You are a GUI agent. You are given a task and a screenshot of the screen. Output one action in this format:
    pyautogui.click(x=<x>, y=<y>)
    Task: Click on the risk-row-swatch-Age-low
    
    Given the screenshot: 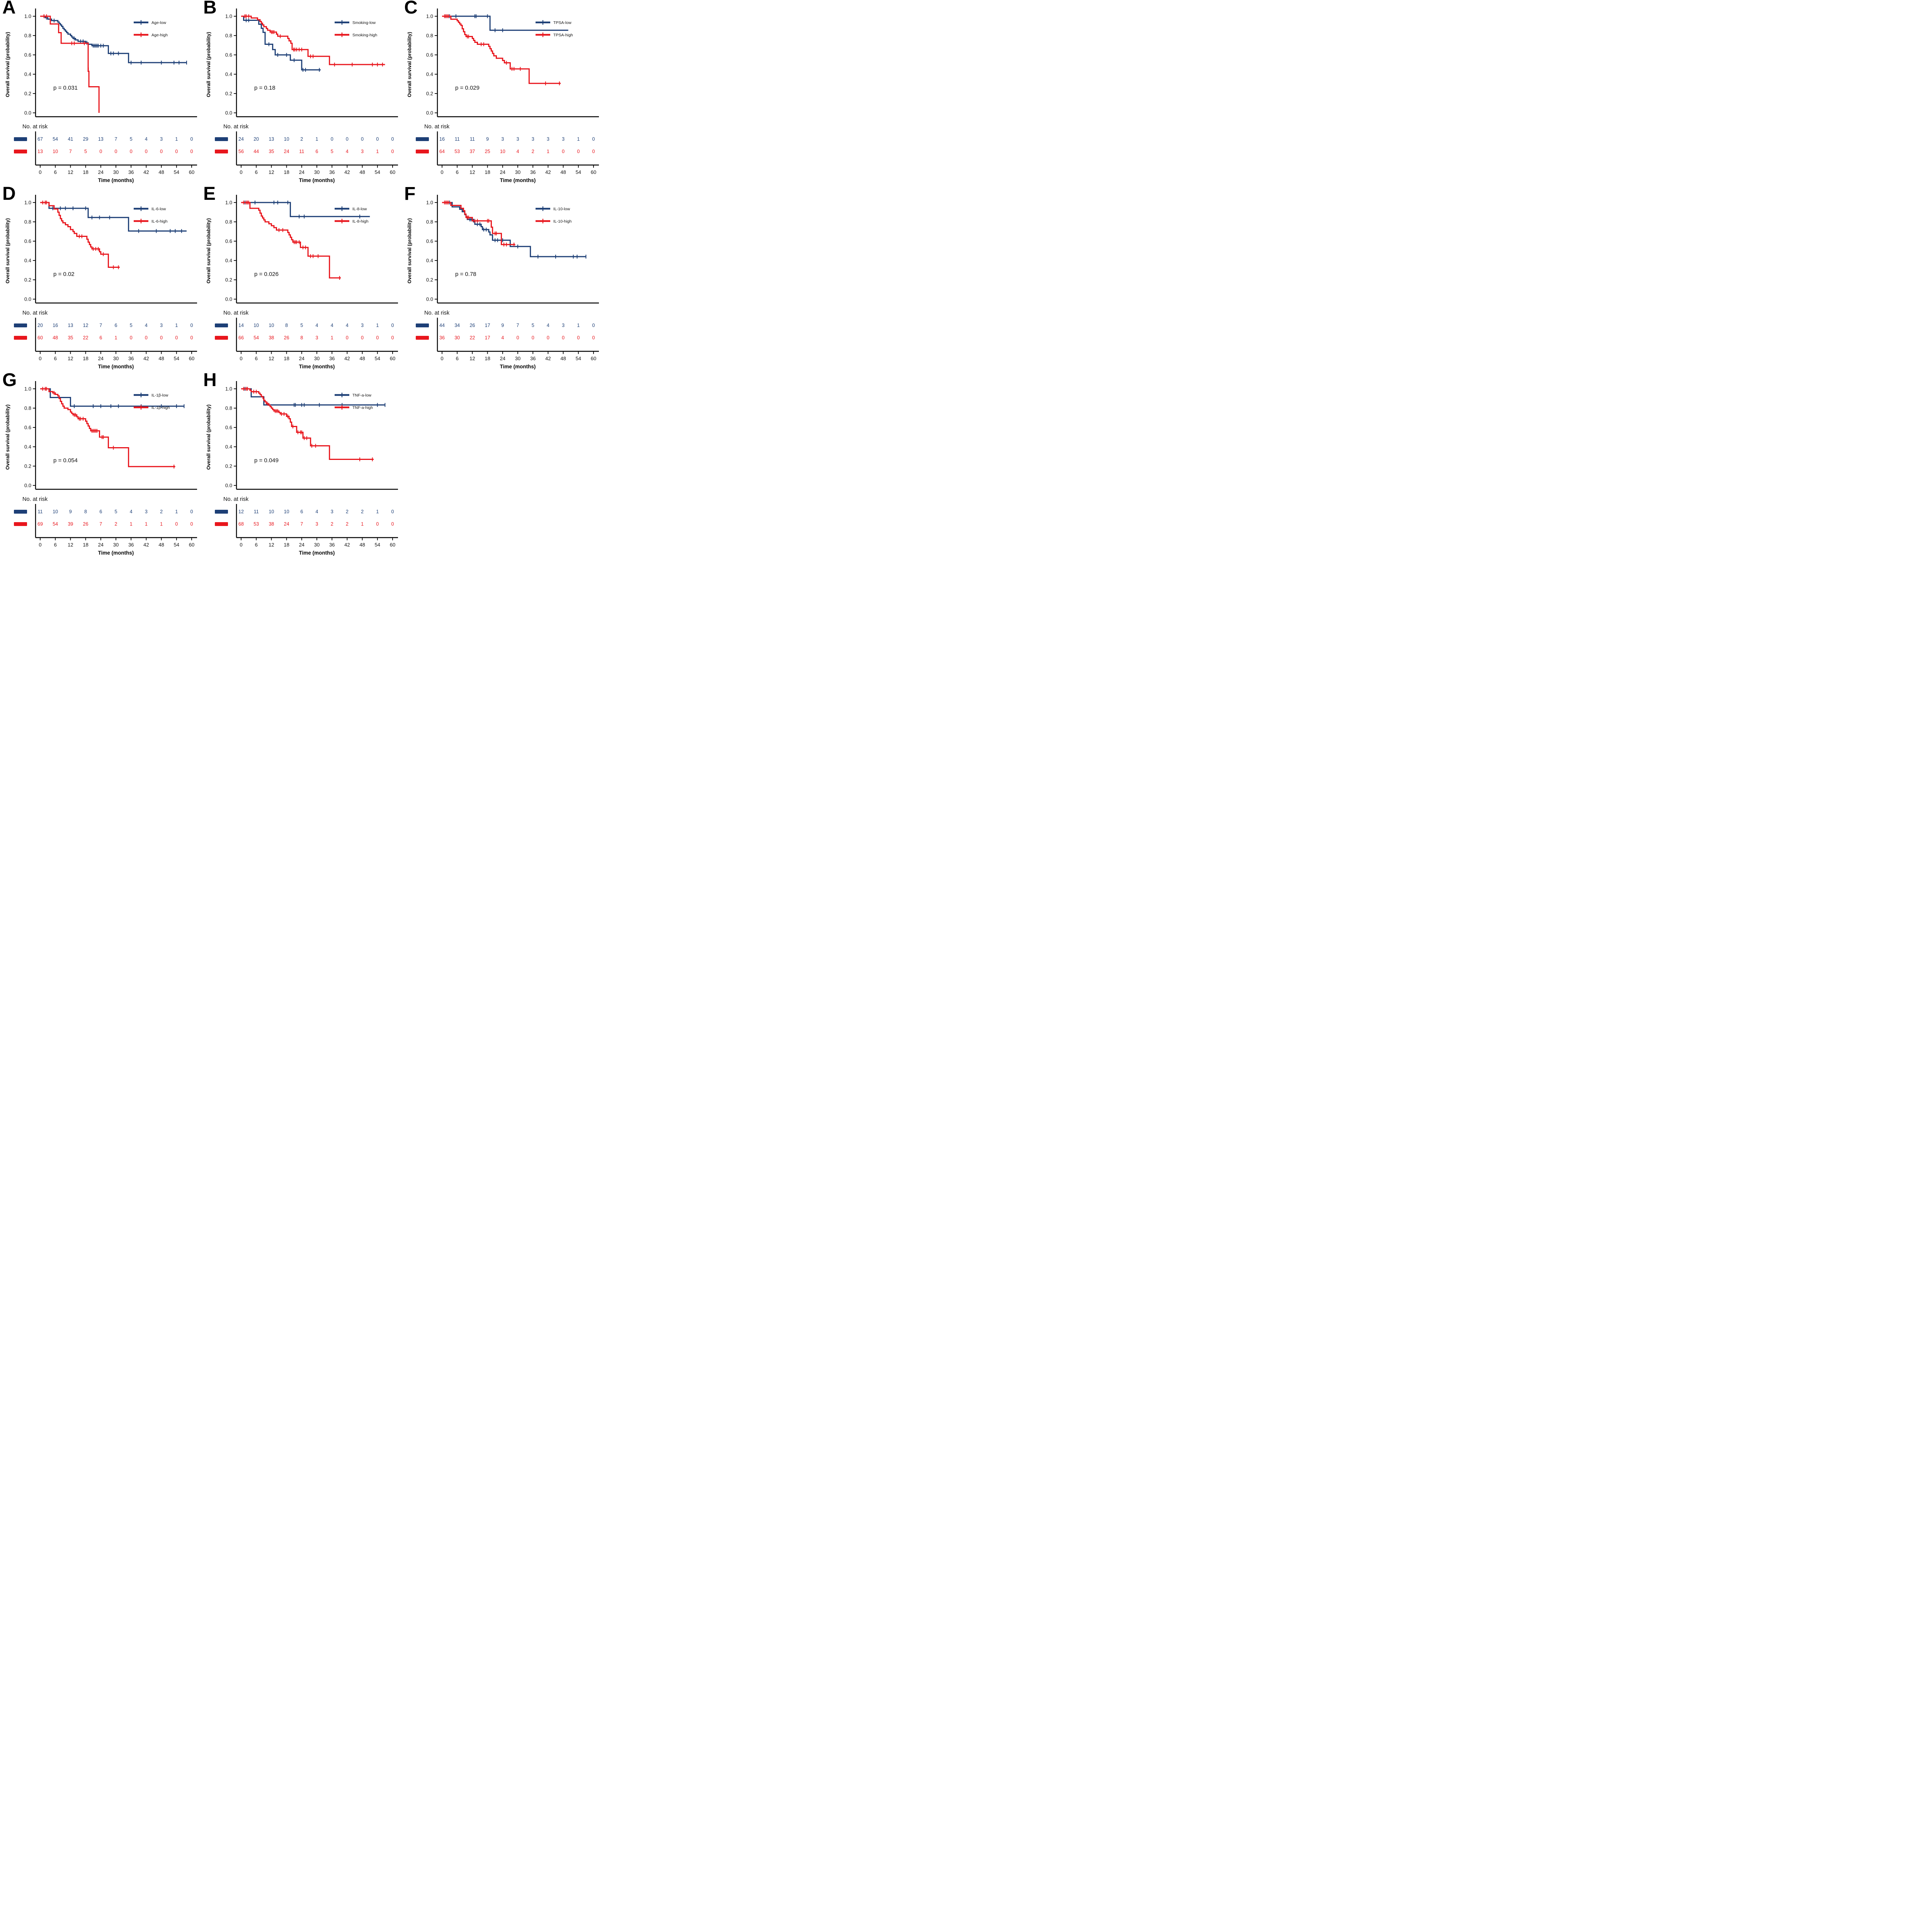 What is the action you would take?
    pyautogui.click(x=21, y=139)
    